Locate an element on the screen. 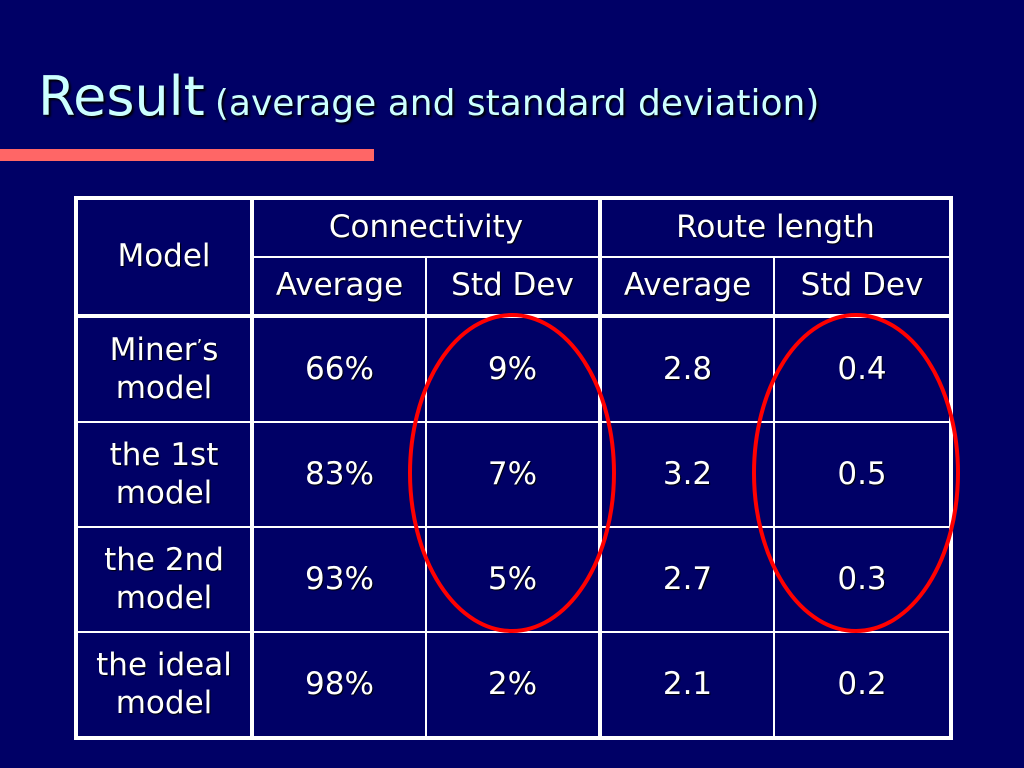  connectivity-stddev-cell: 5% is located at coordinates (513, 579).